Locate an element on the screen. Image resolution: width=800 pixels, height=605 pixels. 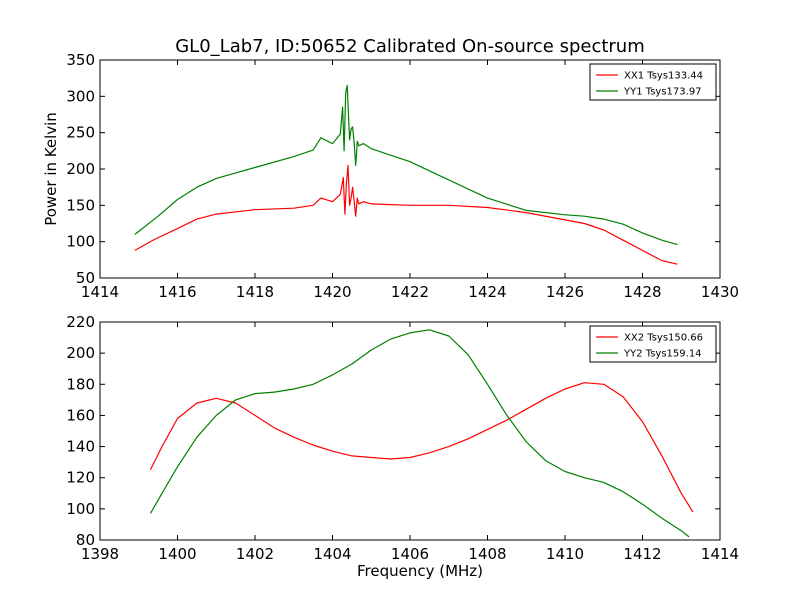
x-tick-label: 1400 is located at coordinates (177, 554).